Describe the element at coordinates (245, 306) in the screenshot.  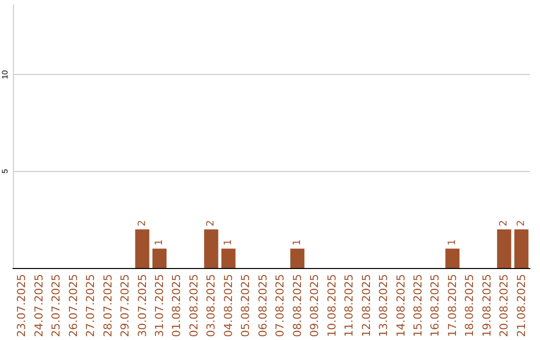
I see `x-tick-label: 05.08.2025` at that location.